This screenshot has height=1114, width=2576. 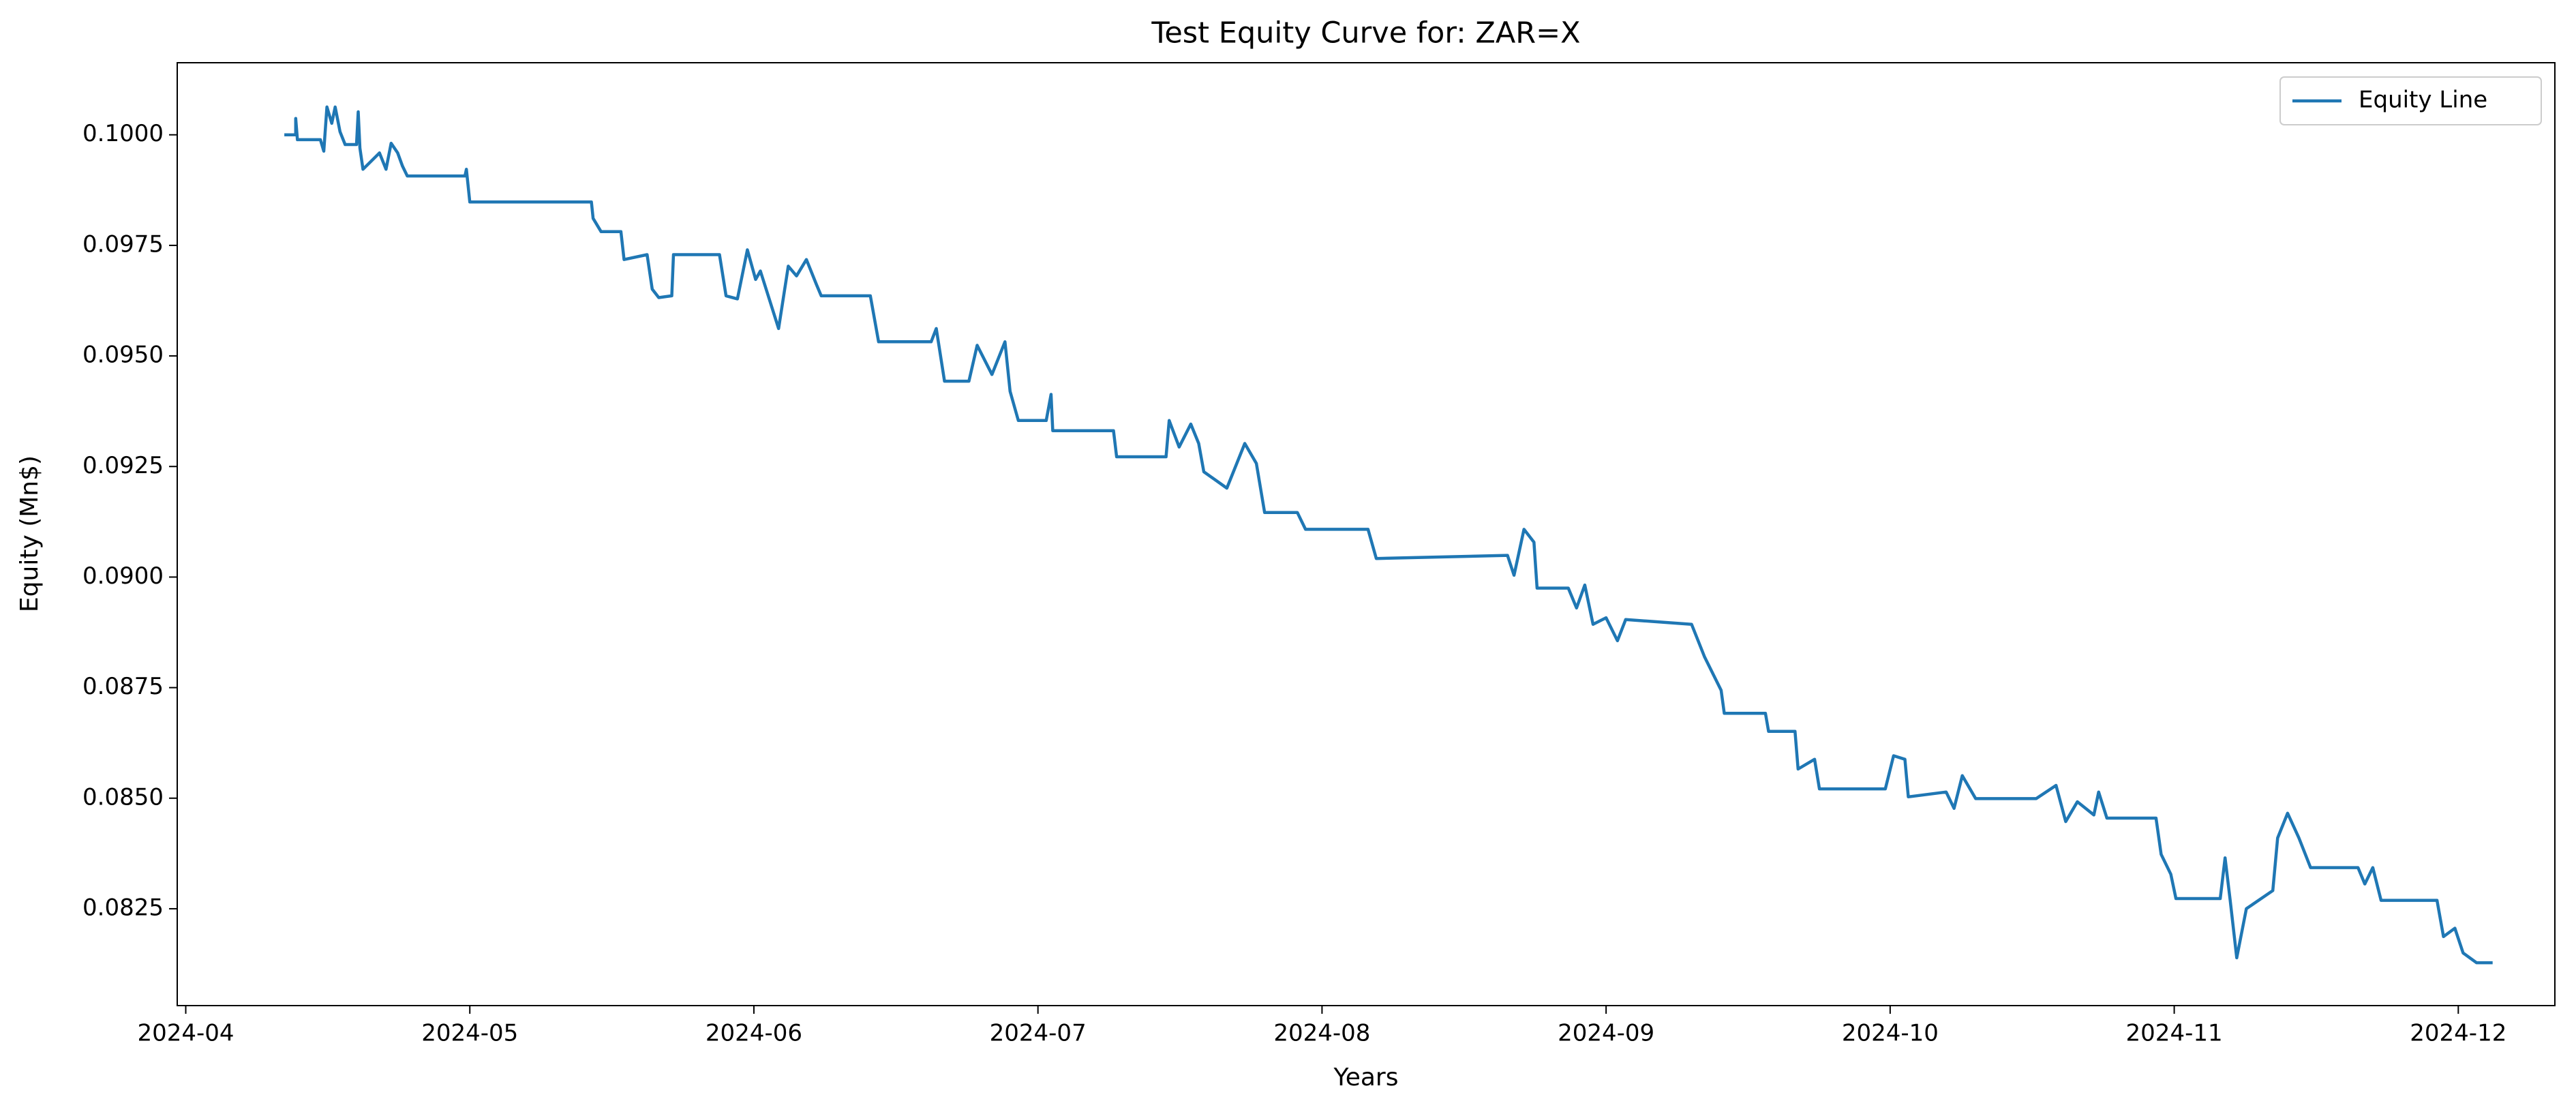 What do you see at coordinates (185, 1033) in the screenshot?
I see `x-tick-label: 2024-04` at bounding box center [185, 1033].